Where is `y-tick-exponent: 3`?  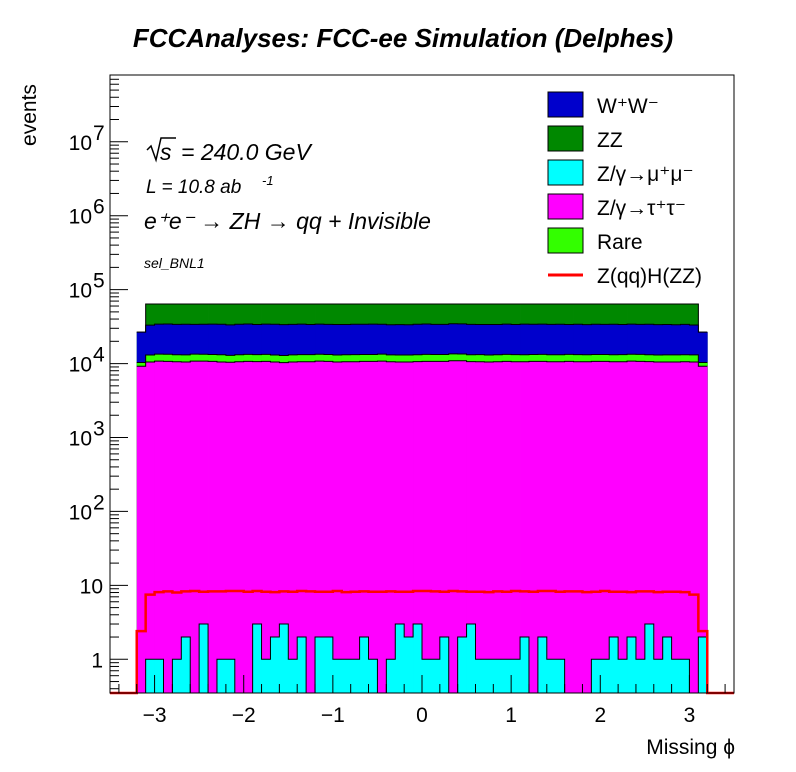
y-tick-exponent: 3 is located at coordinates (99, 428).